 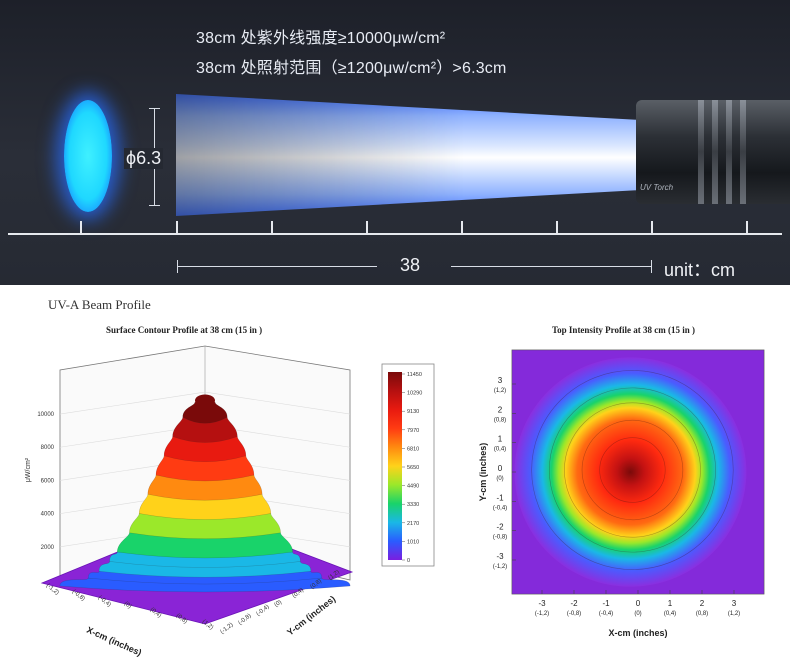 I want to click on distance-line-right, so click(x=551, y=266).